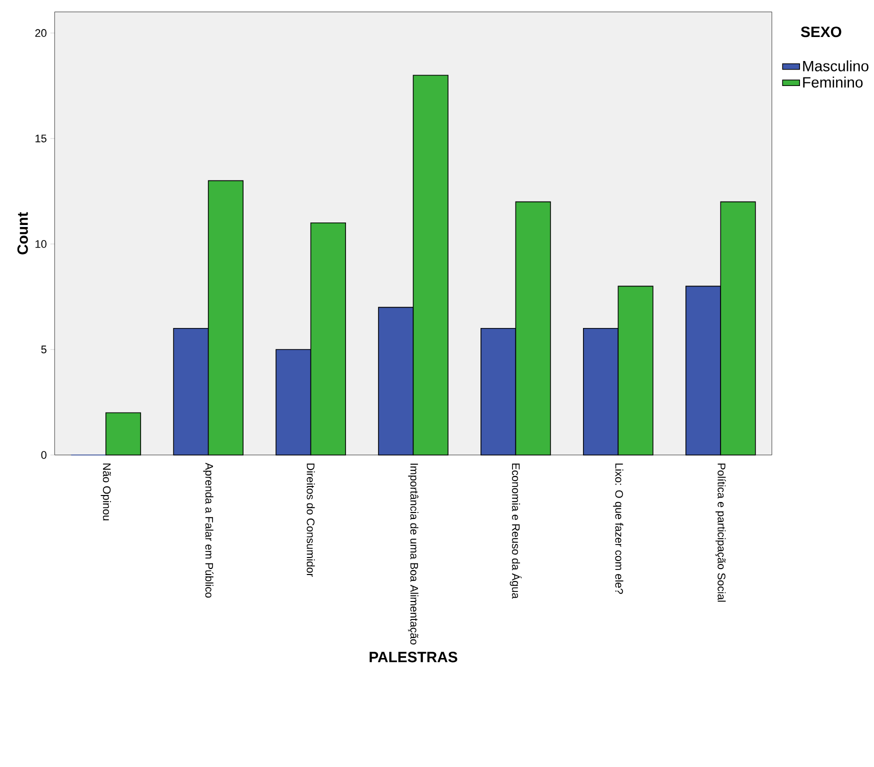 The width and height of the screenshot is (874, 767). I want to click on x-tick-label: Importância de uma Boa Alimentação, so click(413, 554).